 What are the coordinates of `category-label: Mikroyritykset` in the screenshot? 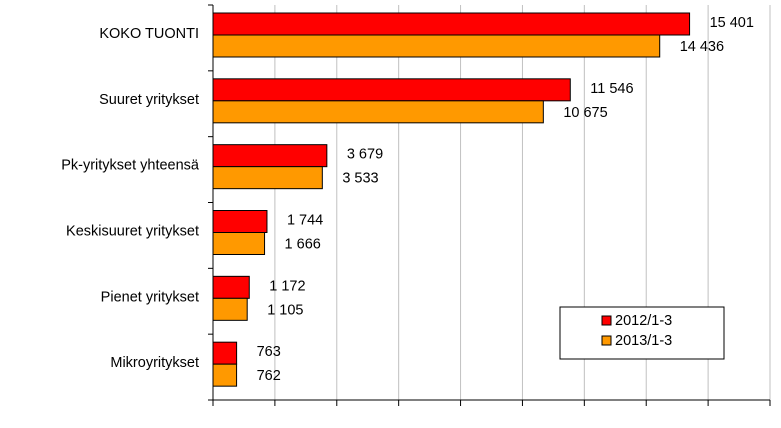 It's located at (154, 363).